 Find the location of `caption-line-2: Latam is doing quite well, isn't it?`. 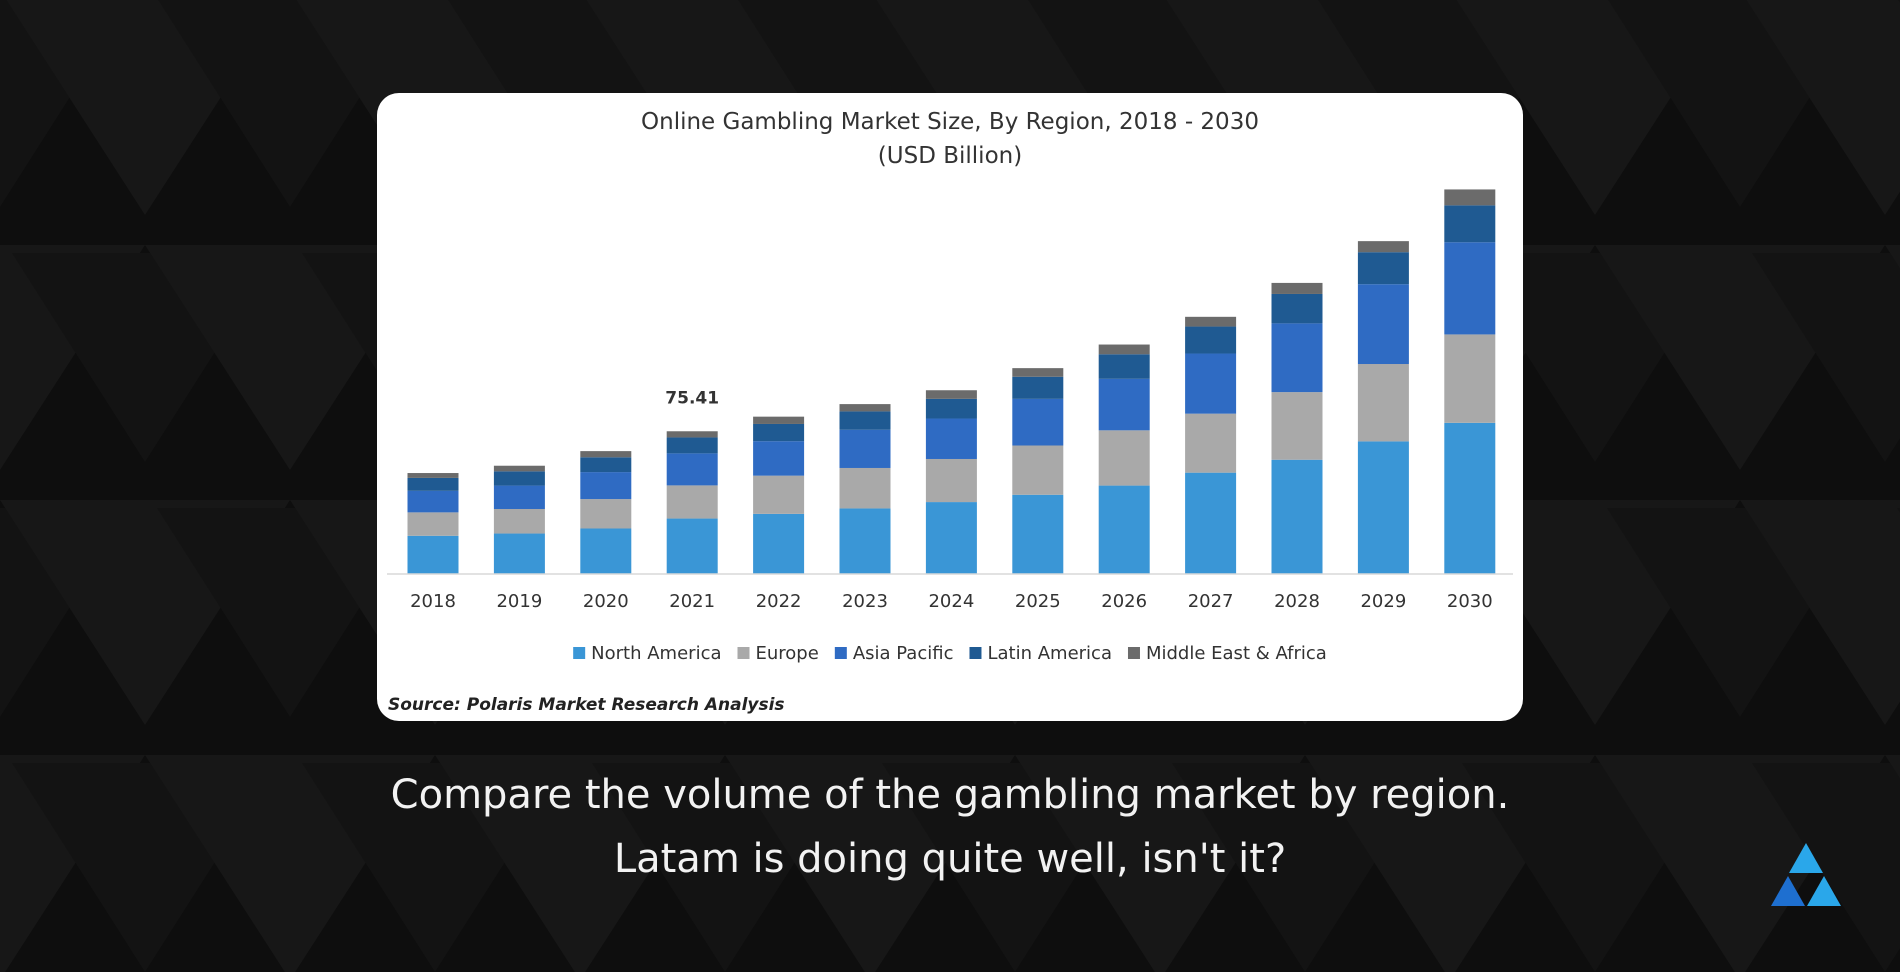

caption-line-2: Latam is doing quite well, isn't it? is located at coordinates (950, 859).